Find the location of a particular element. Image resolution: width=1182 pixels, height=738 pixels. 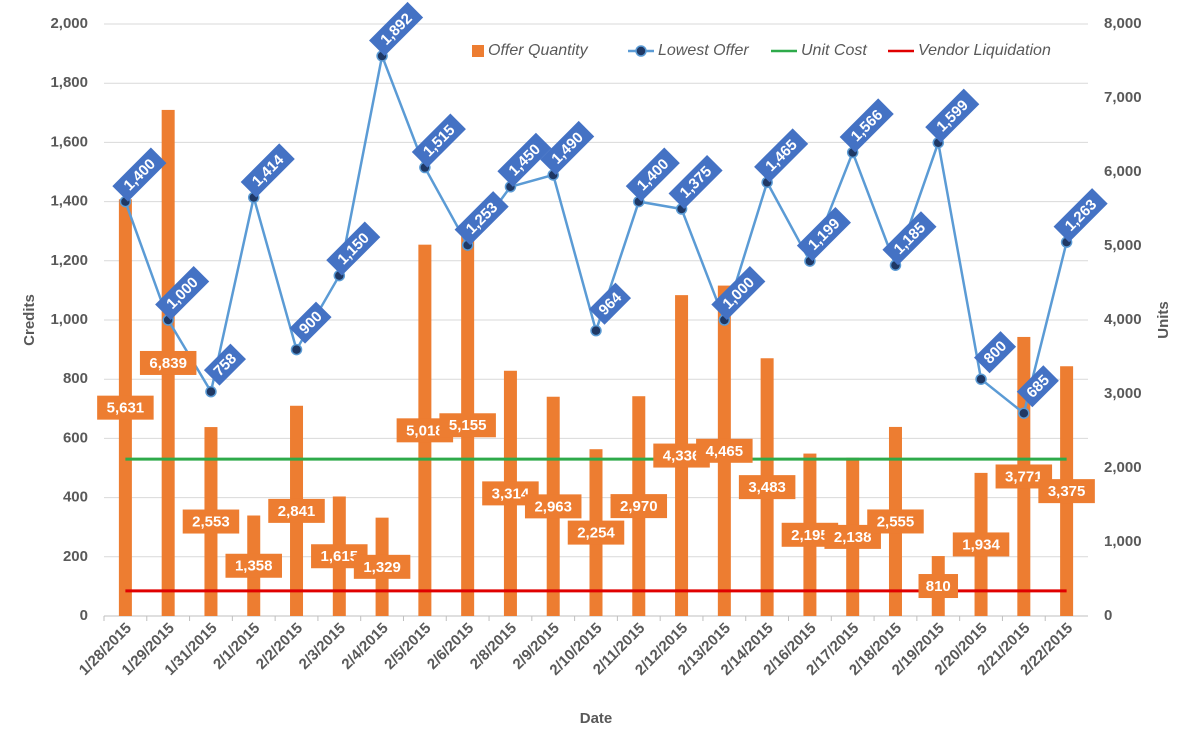

y2-tick-label: 6,000 is located at coordinates (1123, 171).